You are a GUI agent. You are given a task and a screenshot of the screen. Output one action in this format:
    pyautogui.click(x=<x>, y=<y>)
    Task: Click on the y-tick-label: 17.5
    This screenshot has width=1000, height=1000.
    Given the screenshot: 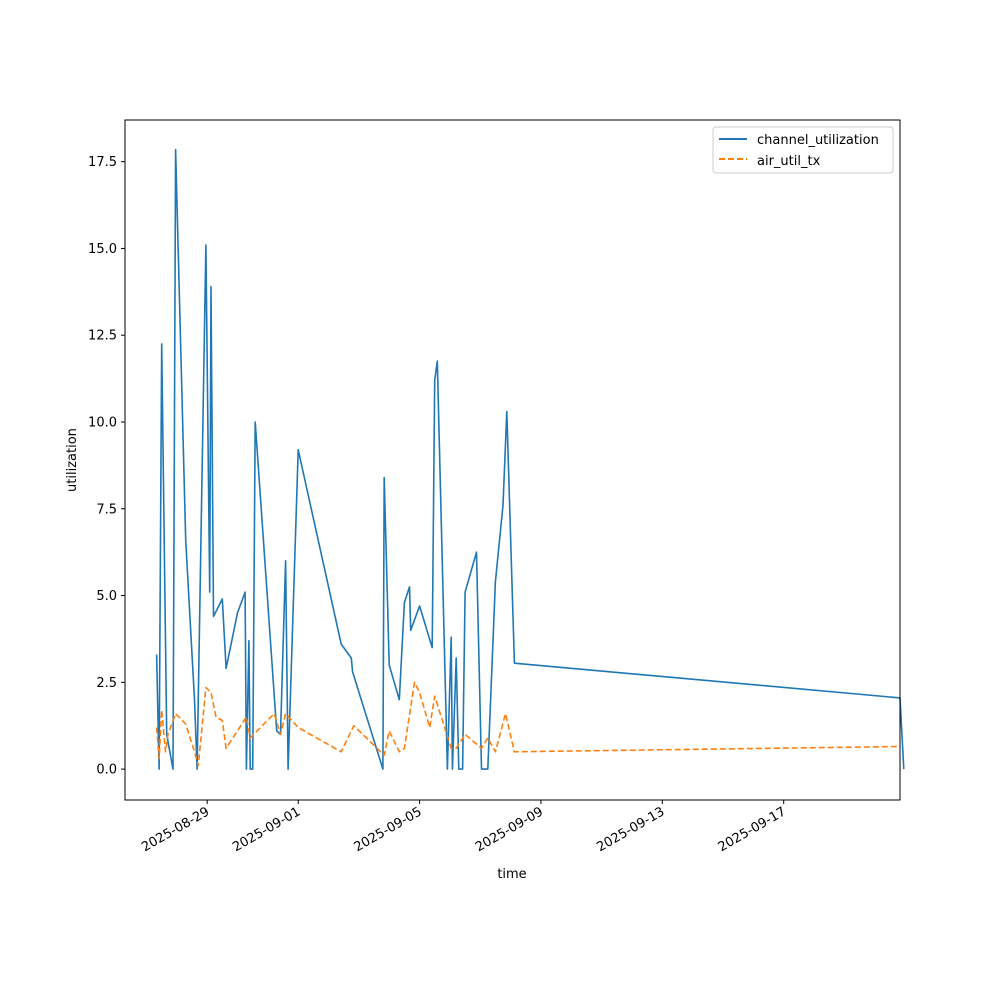 What is the action you would take?
    pyautogui.click(x=102, y=162)
    